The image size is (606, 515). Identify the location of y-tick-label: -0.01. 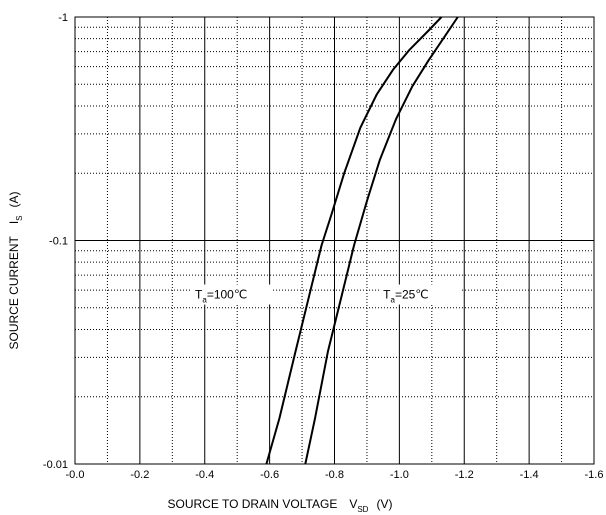
(55, 465).